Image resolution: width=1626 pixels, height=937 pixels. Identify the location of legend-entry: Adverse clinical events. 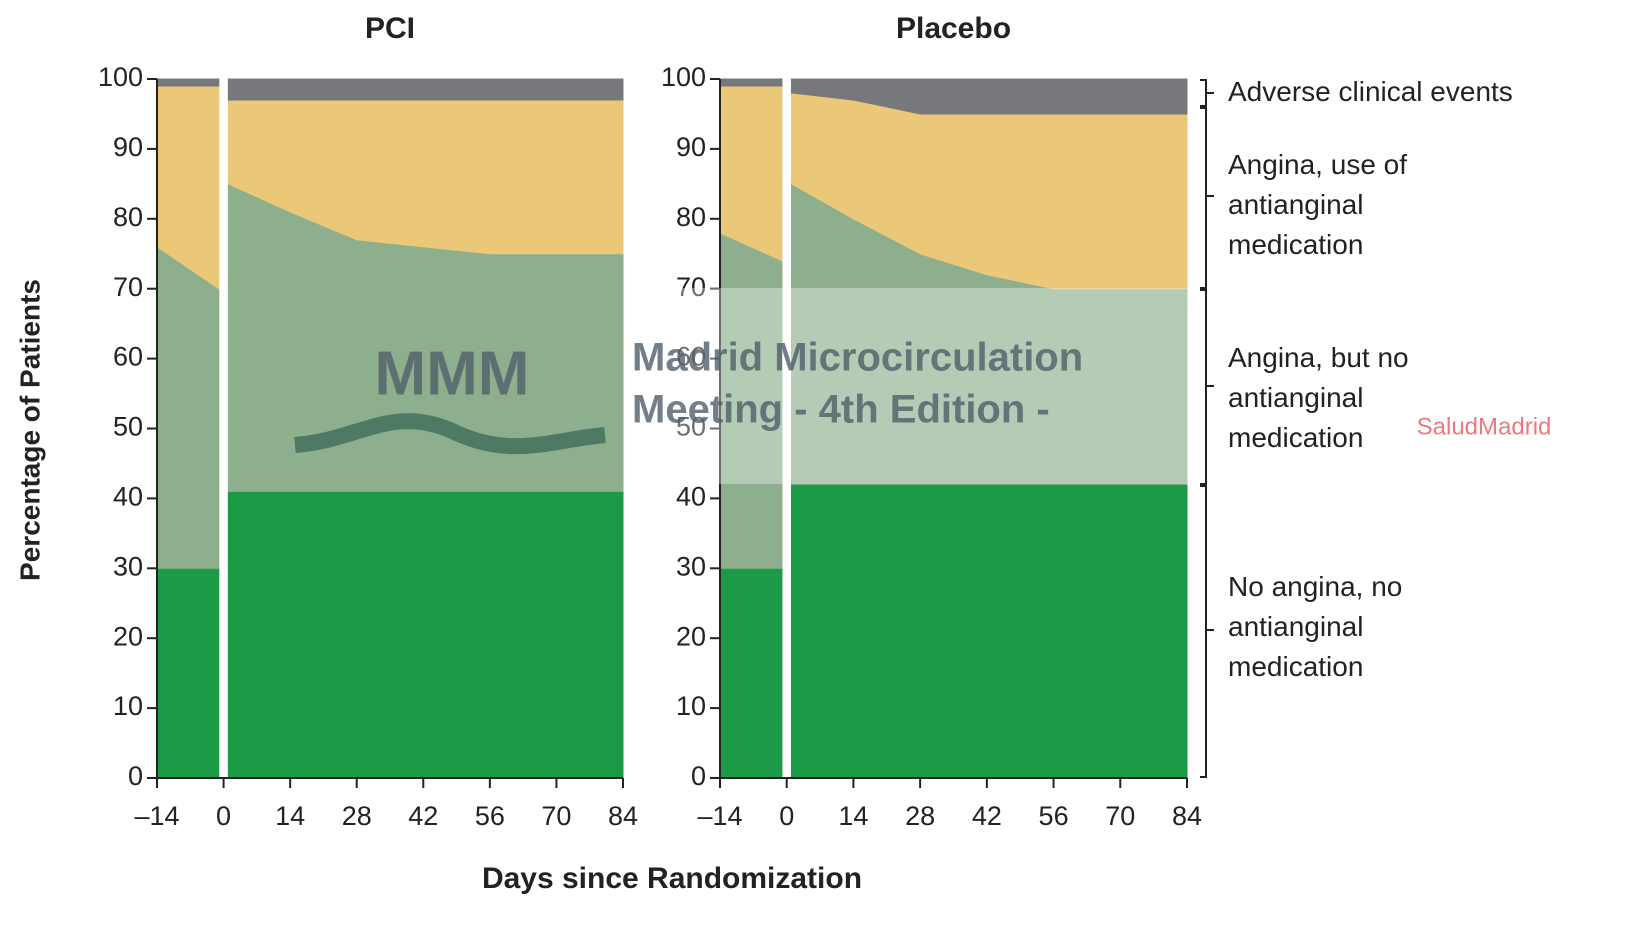
(1370, 91).